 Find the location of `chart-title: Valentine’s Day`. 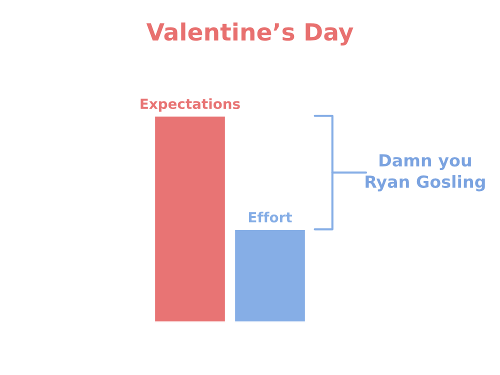

chart-title: Valentine’s Day is located at coordinates (250, 34).